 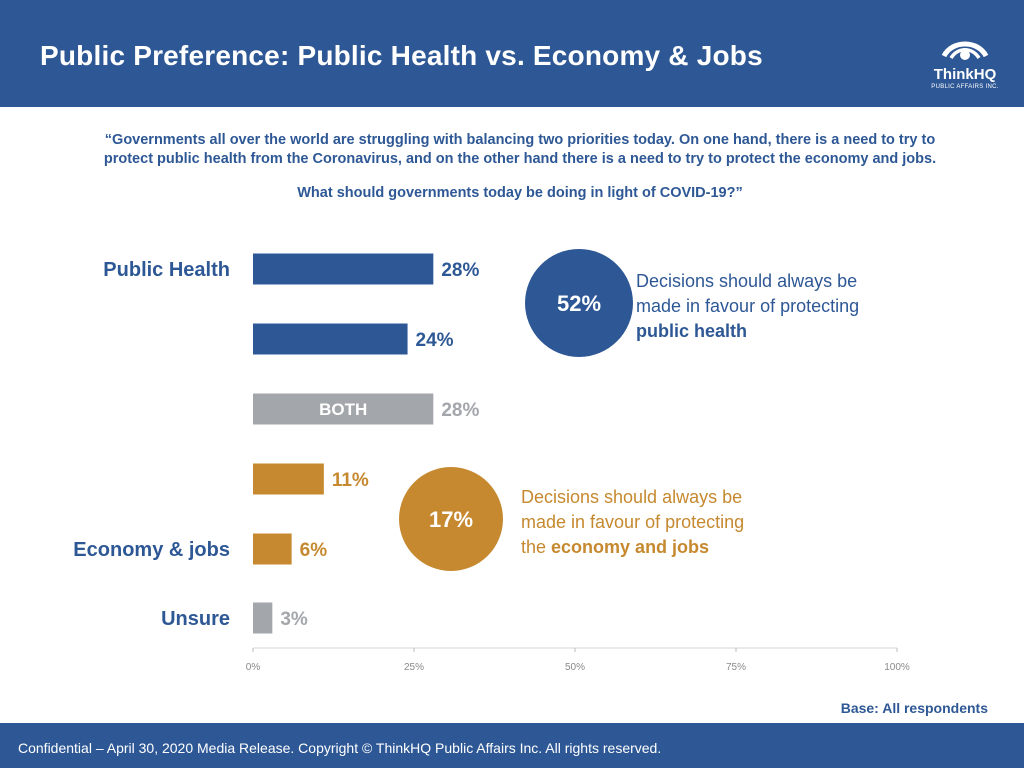 I want to click on economy-total-value: 17%, so click(x=451, y=519).